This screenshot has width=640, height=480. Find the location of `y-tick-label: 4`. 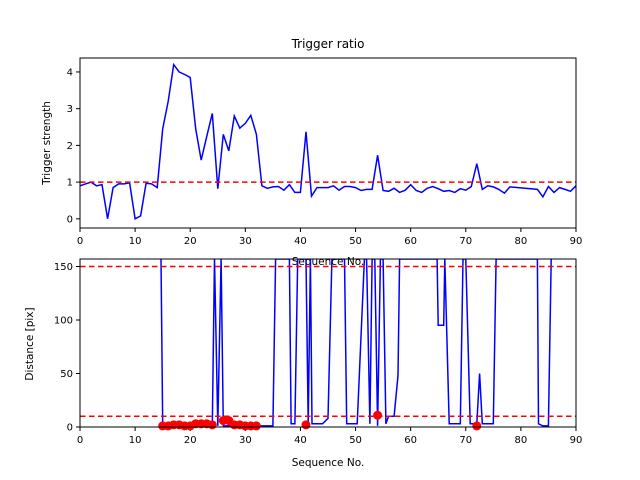

y-tick-label: 4 is located at coordinates (70, 72).